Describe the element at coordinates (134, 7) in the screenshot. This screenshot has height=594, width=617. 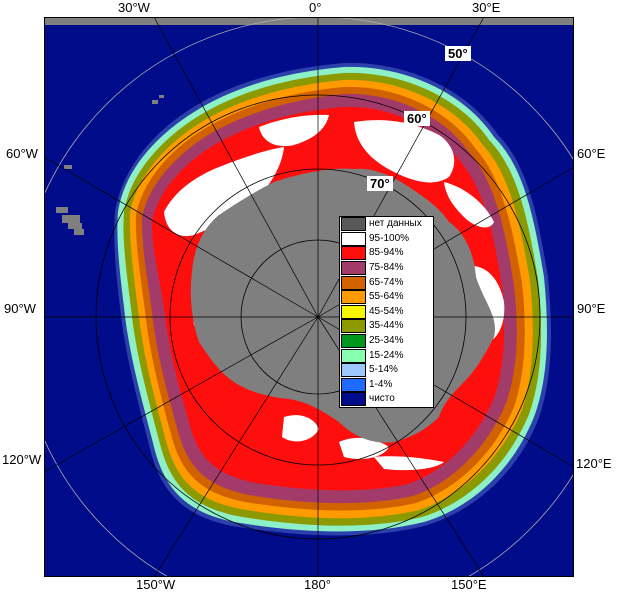
I see `lon-label-top-30w: 30°W` at that location.